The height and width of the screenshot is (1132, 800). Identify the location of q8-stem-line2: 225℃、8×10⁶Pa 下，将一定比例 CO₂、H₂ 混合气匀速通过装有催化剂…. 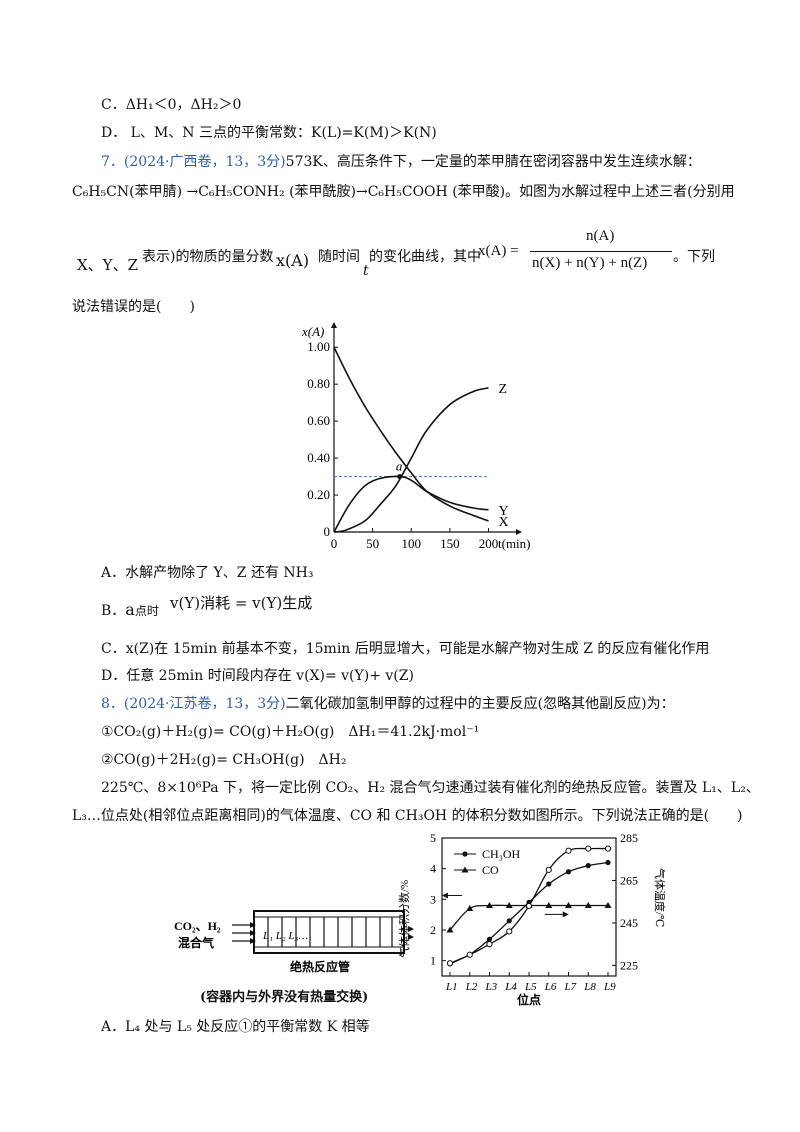
(430, 788).